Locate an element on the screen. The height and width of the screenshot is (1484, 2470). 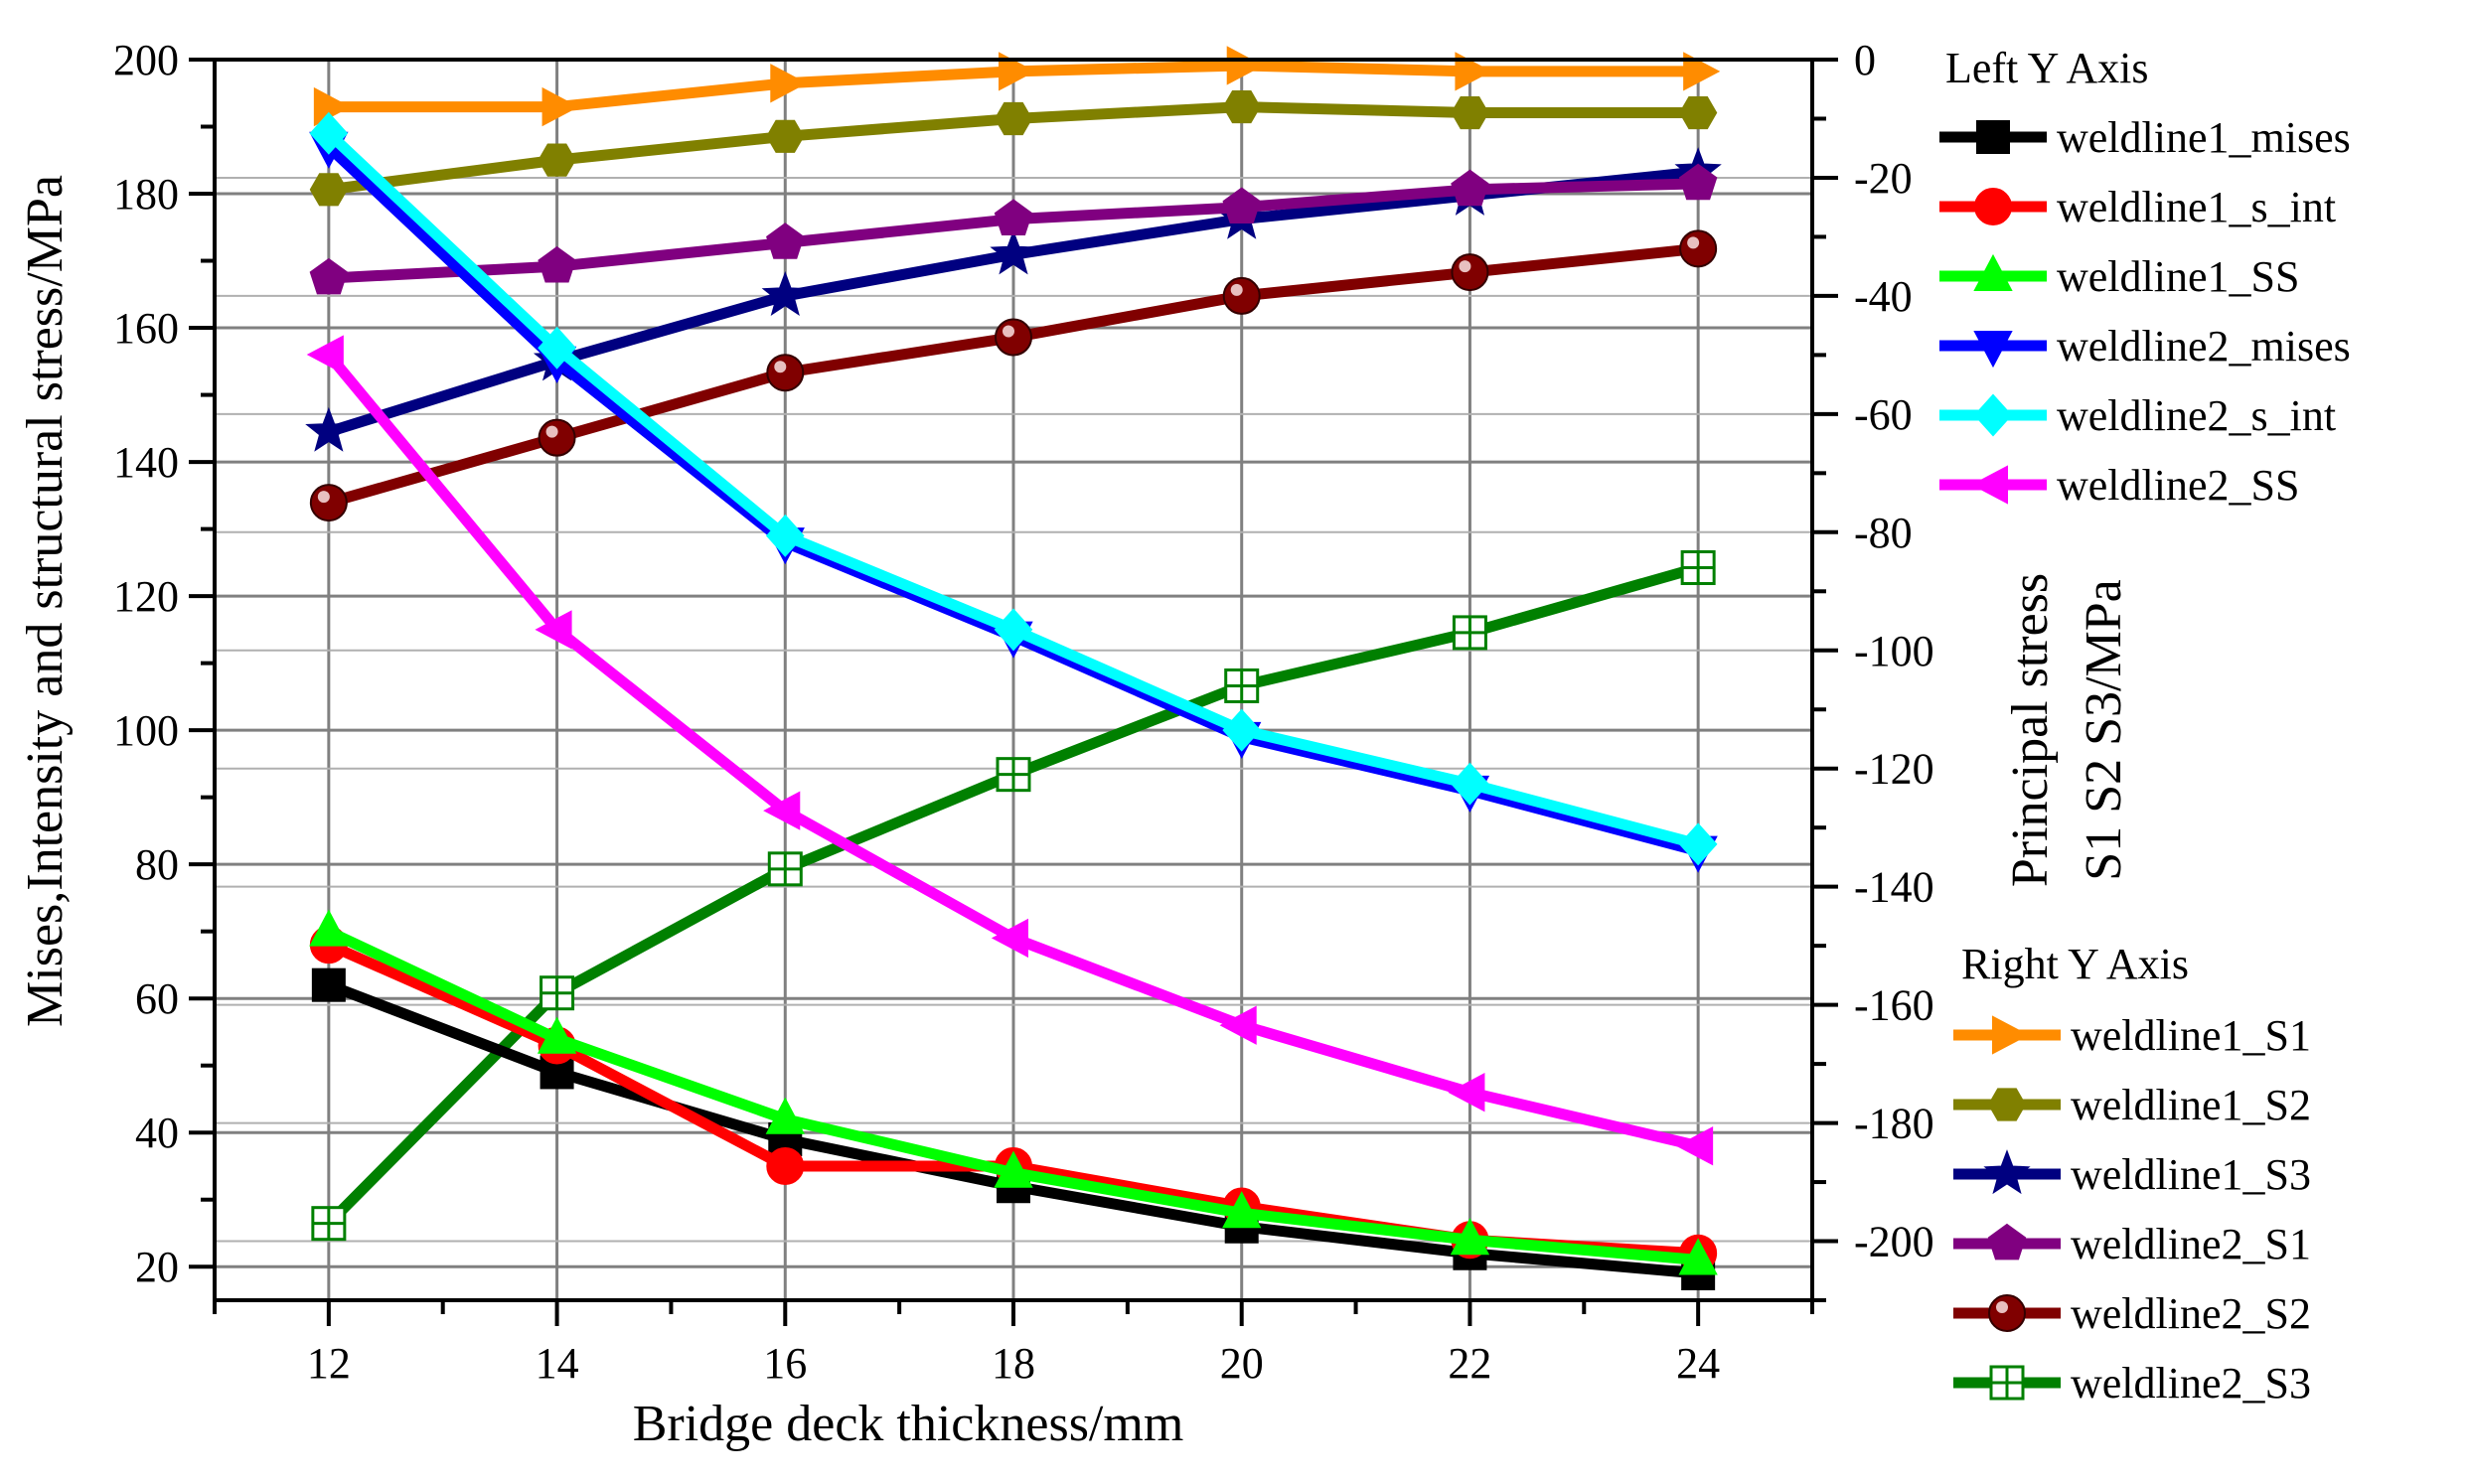
legend-label-weldline1_S1: weldline1_S1 is located at coordinates (2191, 1035).